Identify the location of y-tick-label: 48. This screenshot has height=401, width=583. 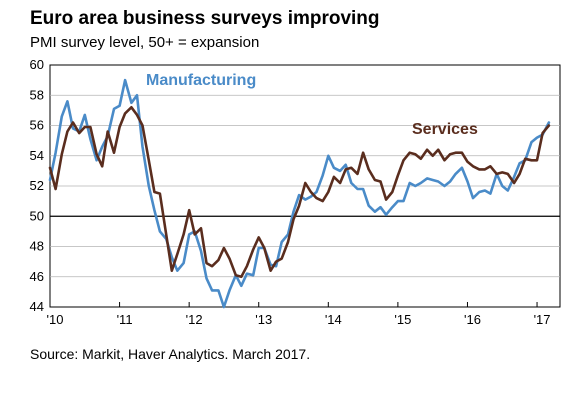
(37, 246).